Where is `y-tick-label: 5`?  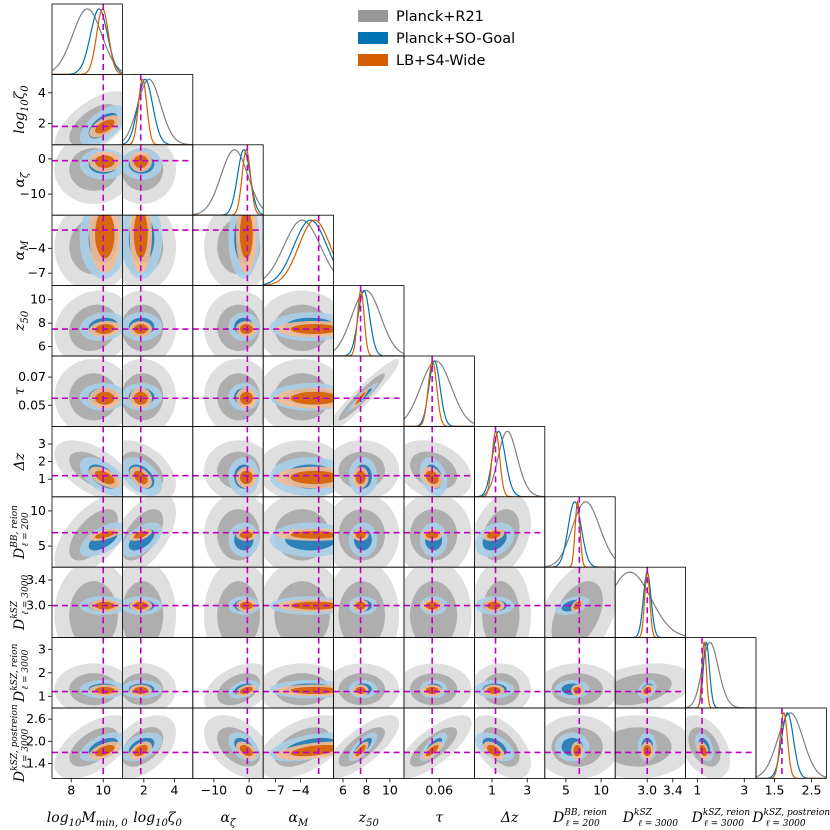
y-tick-label: 5 is located at coordinates (42, 545).